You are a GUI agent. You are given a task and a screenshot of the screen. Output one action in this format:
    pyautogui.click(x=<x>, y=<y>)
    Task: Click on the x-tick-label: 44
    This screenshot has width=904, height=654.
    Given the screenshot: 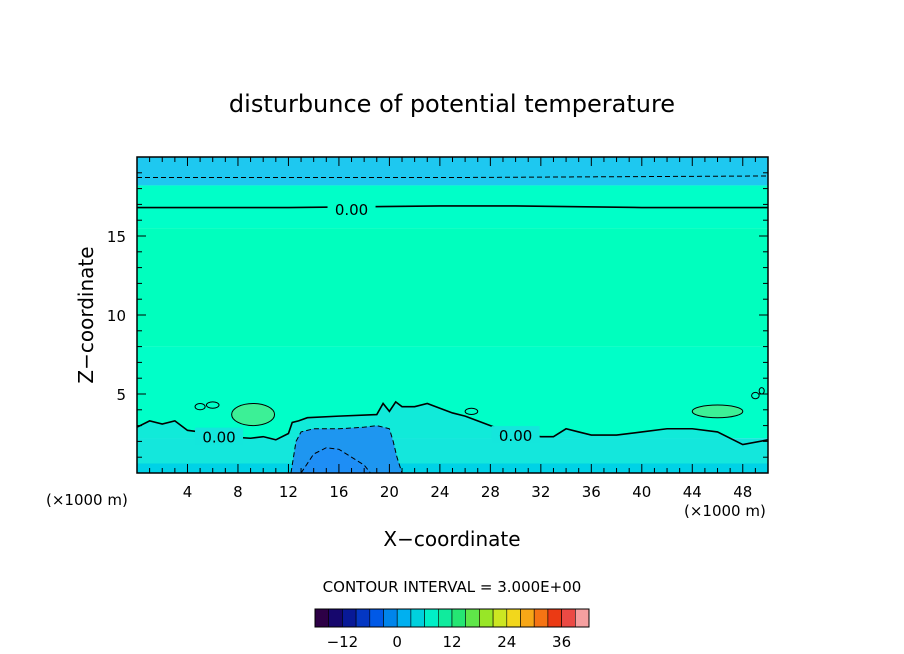 What is the action you would take?
    pyautogui.click(x=692, y=492)
    